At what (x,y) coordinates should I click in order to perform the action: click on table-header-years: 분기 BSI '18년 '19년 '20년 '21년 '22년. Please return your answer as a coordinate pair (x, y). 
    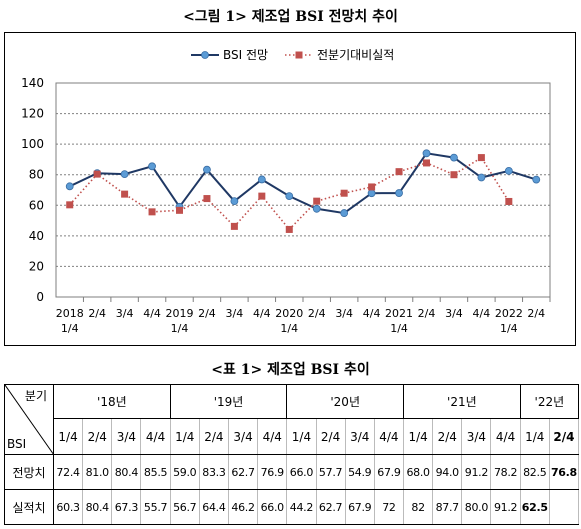
    Looking at the image, I should click on (292, 419).